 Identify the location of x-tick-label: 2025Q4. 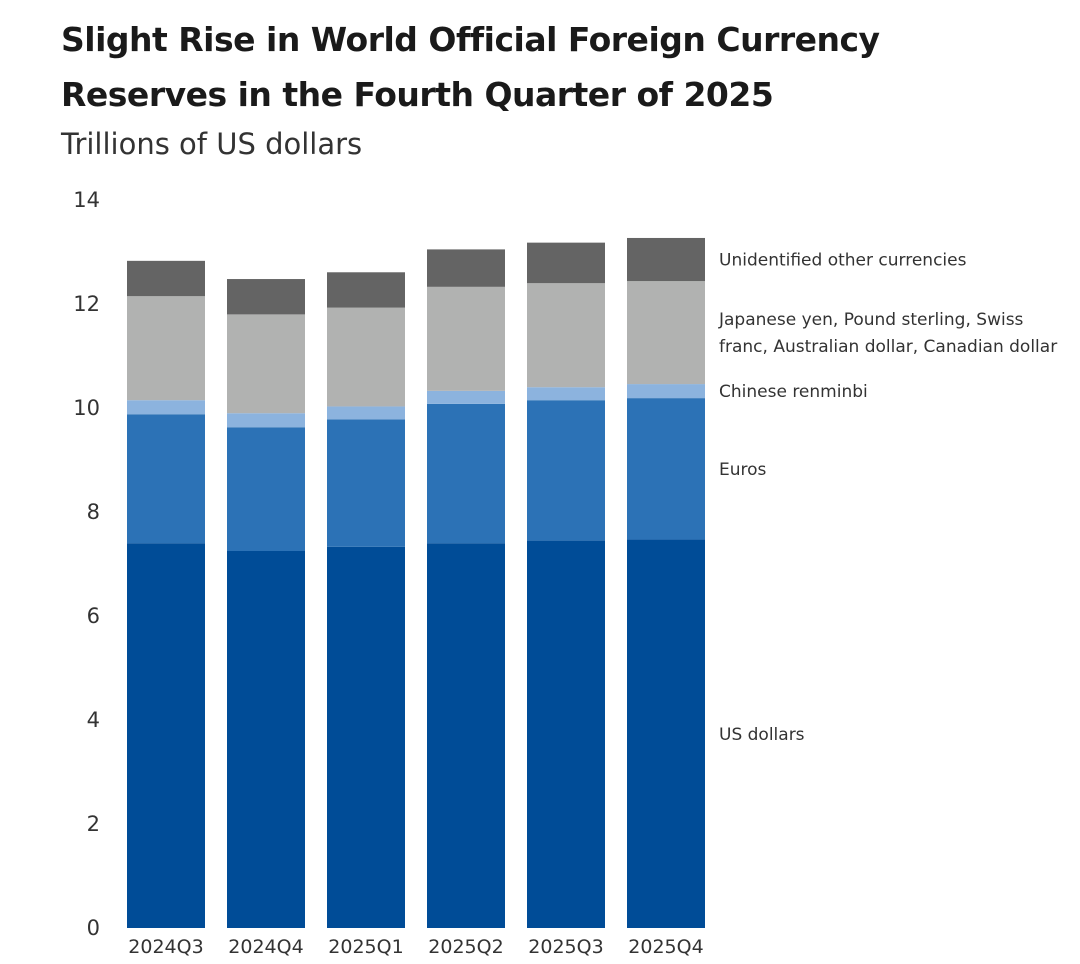
(665, 947).